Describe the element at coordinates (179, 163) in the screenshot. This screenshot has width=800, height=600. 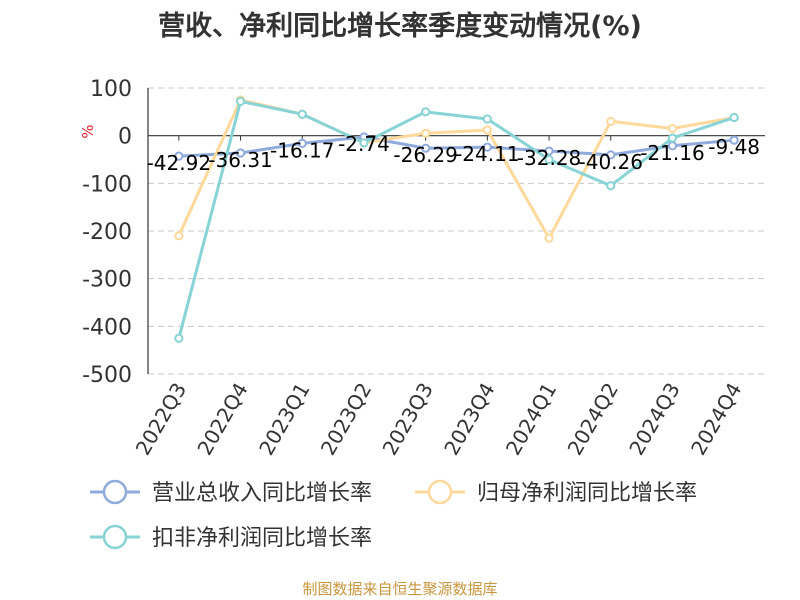
I see `data-label: -42.92` at that location.